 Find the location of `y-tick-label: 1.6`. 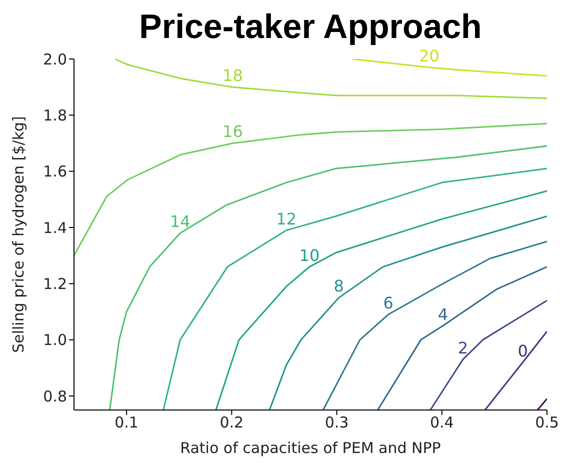

y-tick-label: 1.6 is located at coordinates (55, 171).